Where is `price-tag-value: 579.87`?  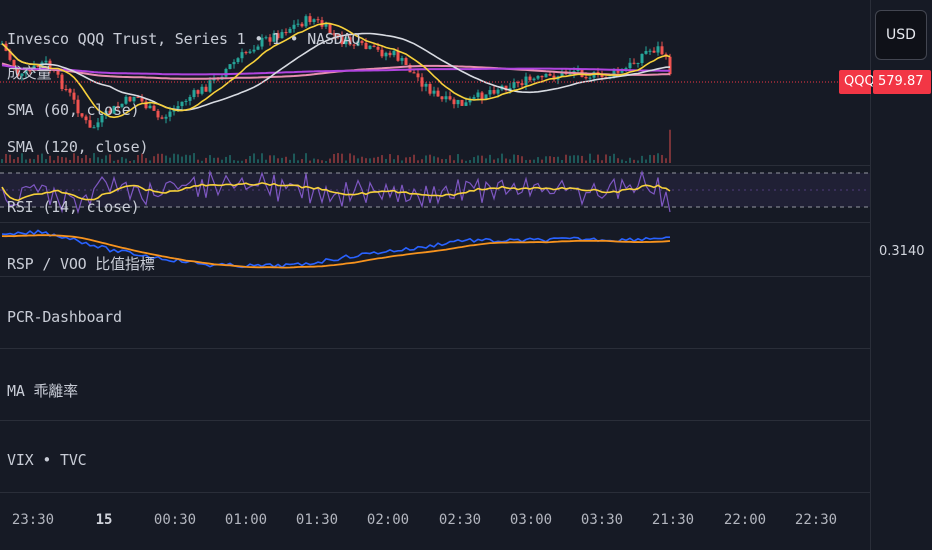 price-tag-value: 579.87 is located at coordinates (902, 82).